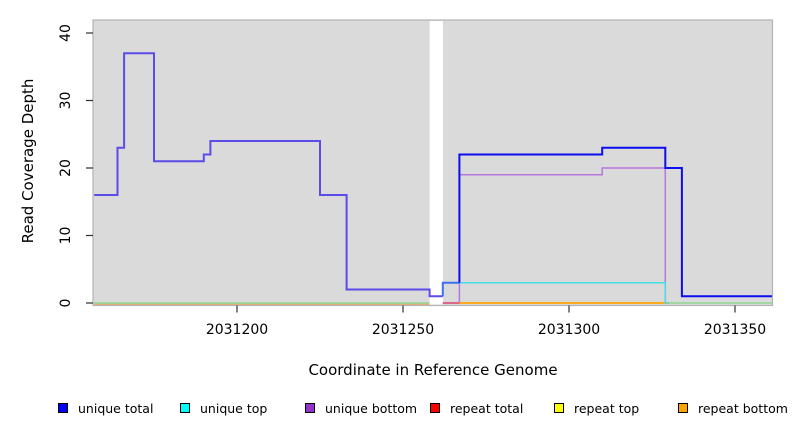 Image resolution: width=792 pixels, height=432 pixels. I want to click on x-tick-label: 2031200, so click(237, 330).